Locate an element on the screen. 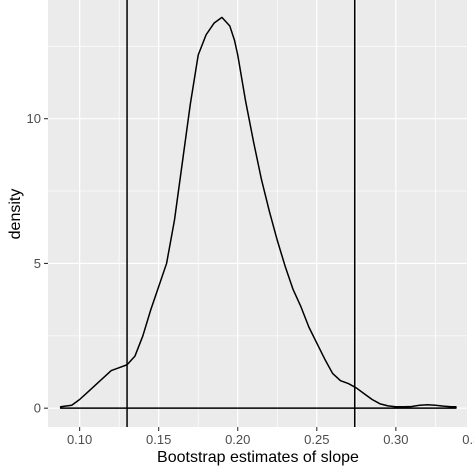 This screenshot has width=474, height=474. y-axis: 0 5 10 is located at coordinates (37, 263).